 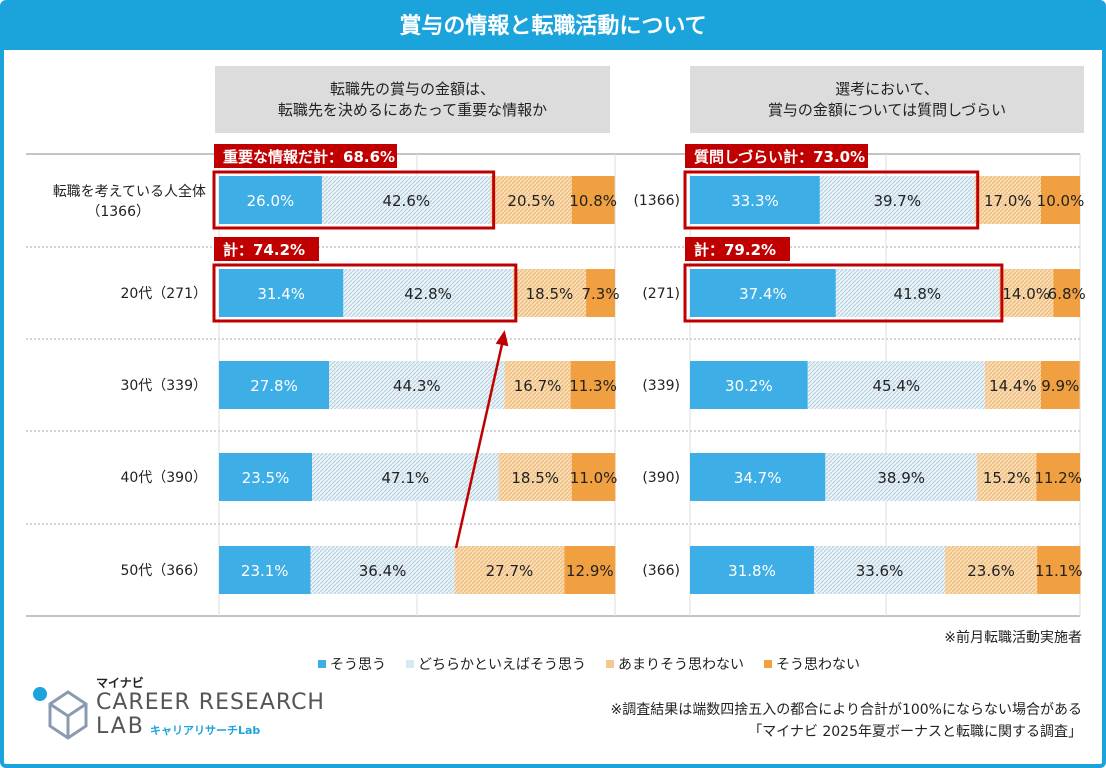 I want to click on category-label: (271), so click(x=661, y=294).